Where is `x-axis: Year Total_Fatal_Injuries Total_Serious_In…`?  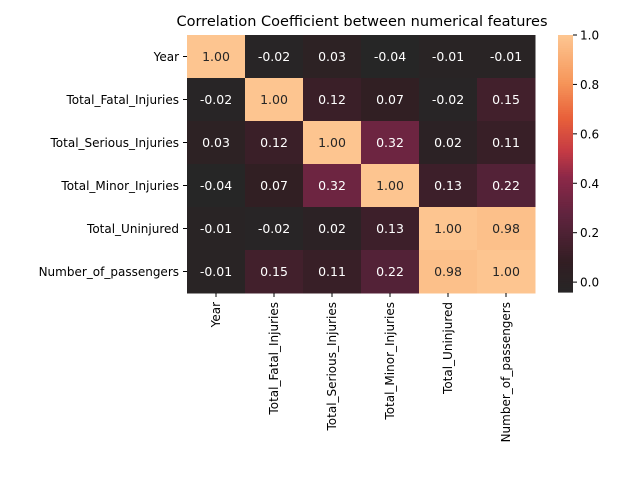 x-axis: Year Total_Fatal_Injuries Total_Serious_In… is located at coordinates (361, 367).